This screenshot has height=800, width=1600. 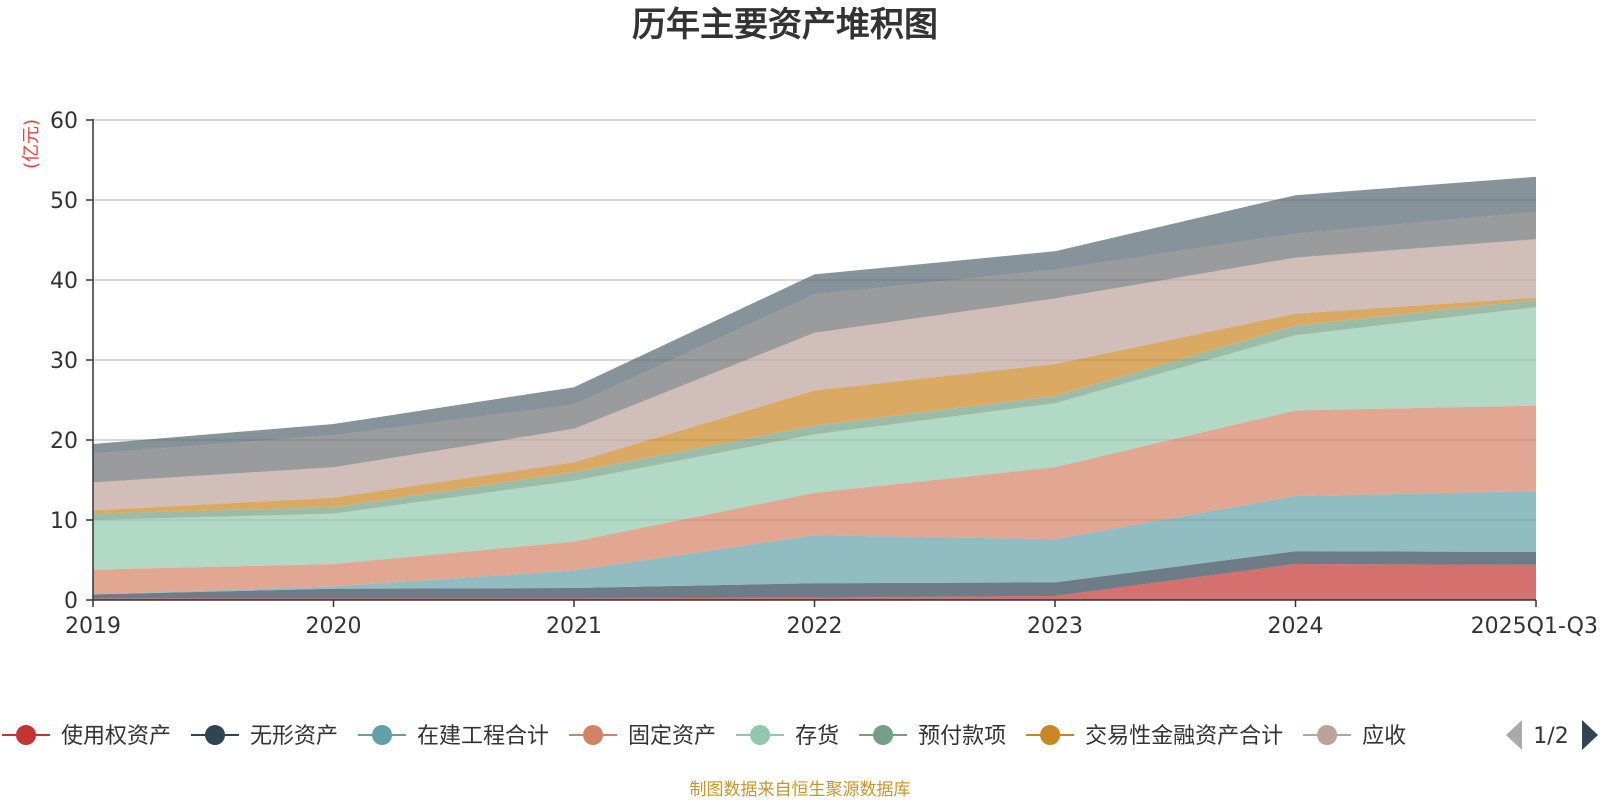 What do you see at coordinates (1296, 626) in the screenshot?
I see `x-tick-label: 2024` at bounding box center [1296, 626].